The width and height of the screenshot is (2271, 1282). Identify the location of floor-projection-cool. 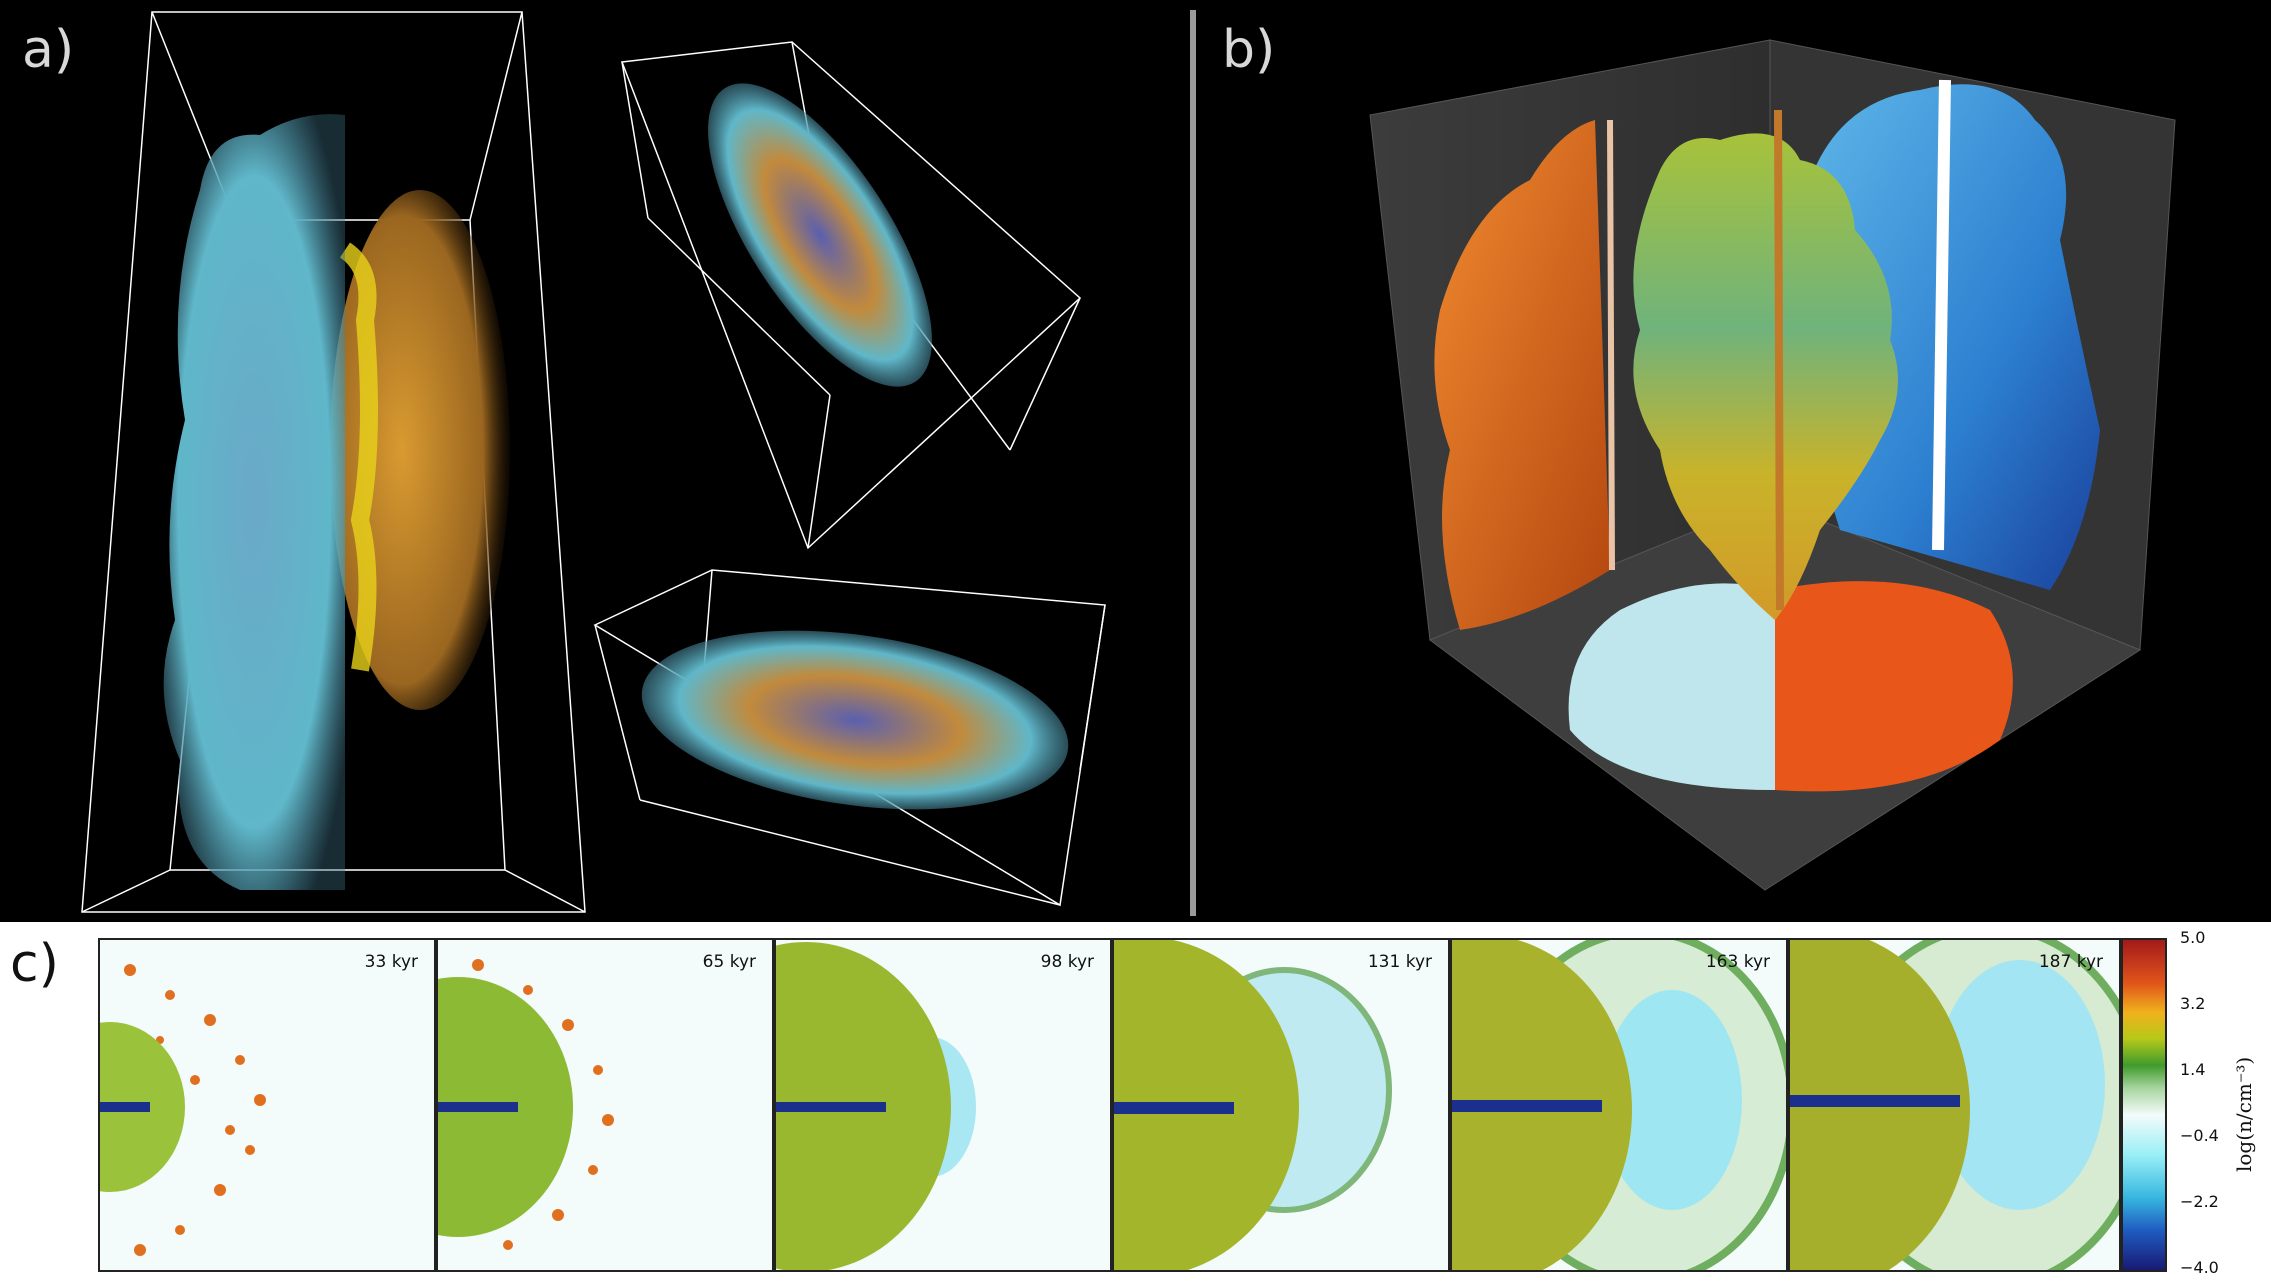
(1671, 686).